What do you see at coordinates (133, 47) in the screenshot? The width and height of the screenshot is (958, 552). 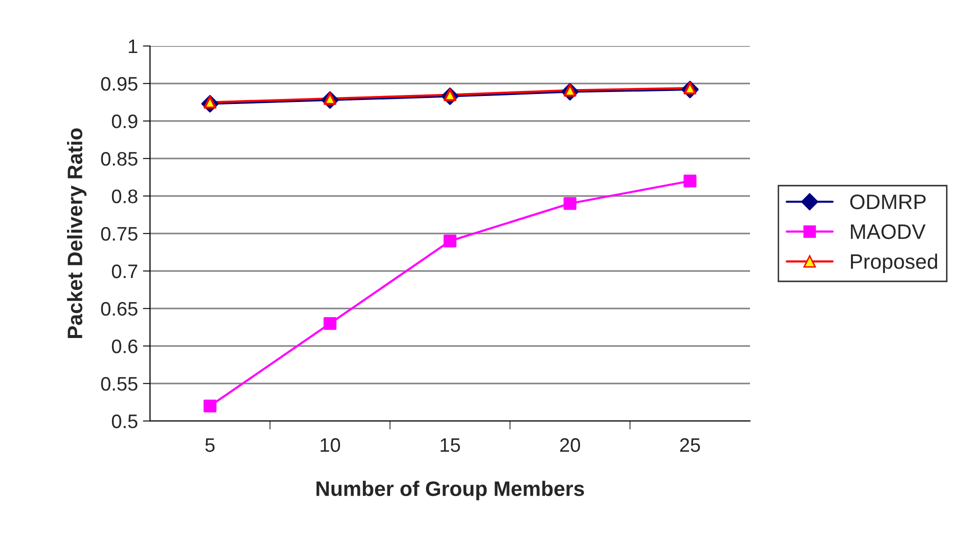 I see `y-tick-label: 1` at bounding box center [133, 47].